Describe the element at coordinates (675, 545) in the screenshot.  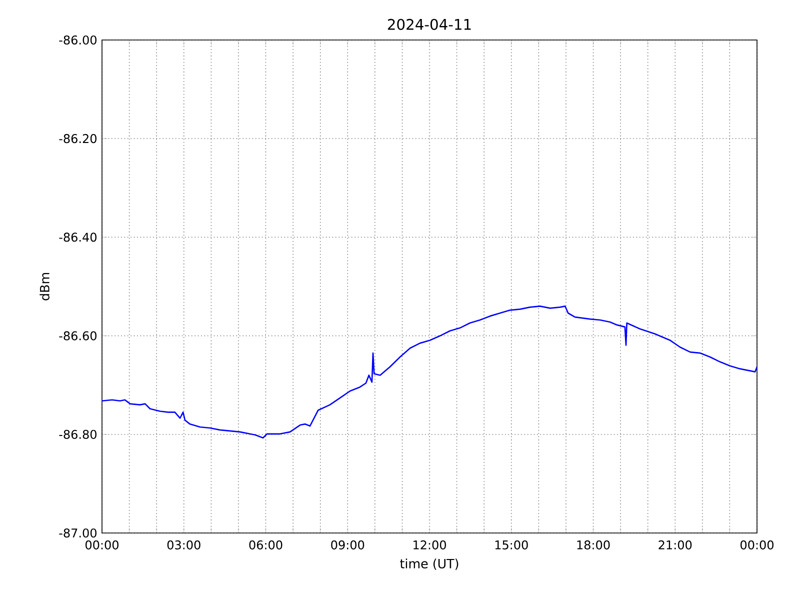
I see `x-tick-label: 21:00` at that location.